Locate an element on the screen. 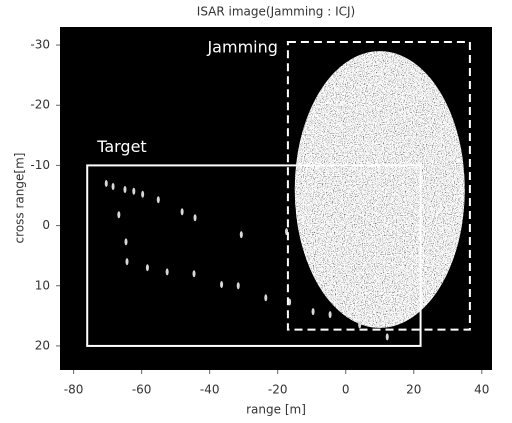 This screenshot has width=512, height=423. y-tick-label: -30 is located at coordinates (40, 45).